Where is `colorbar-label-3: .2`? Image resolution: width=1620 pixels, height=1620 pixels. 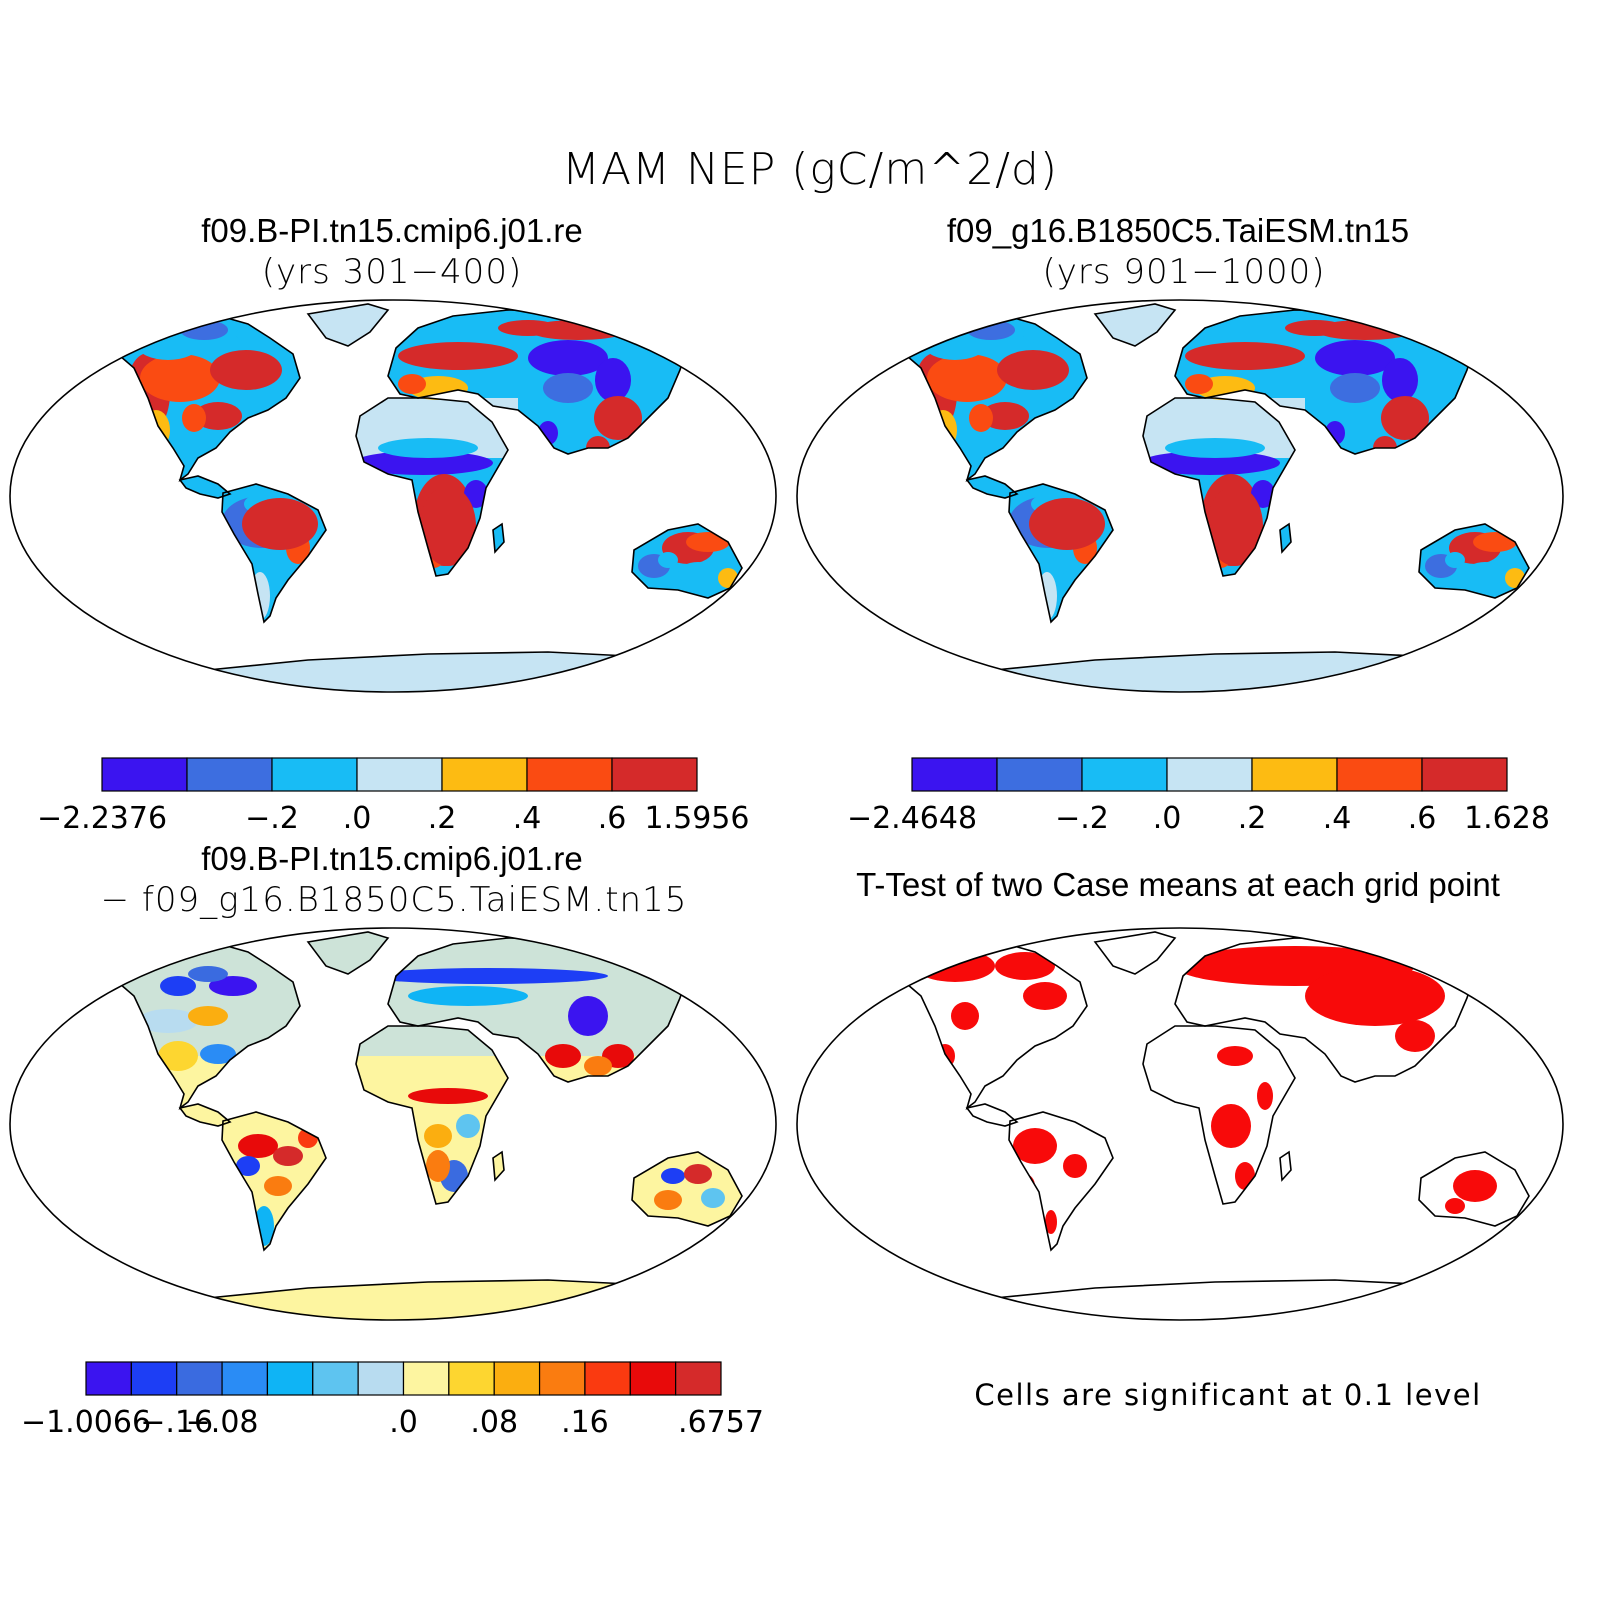
colorbar-label-3: .2 is located at coordinates (442, 818).